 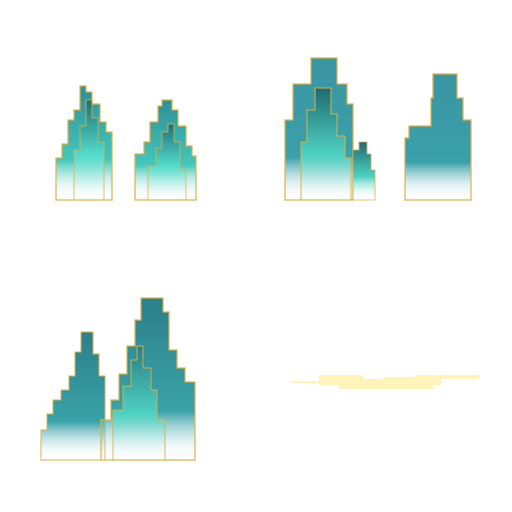 I want to click on tall-cliff-mountain-icon, so click(x=378, y=129).